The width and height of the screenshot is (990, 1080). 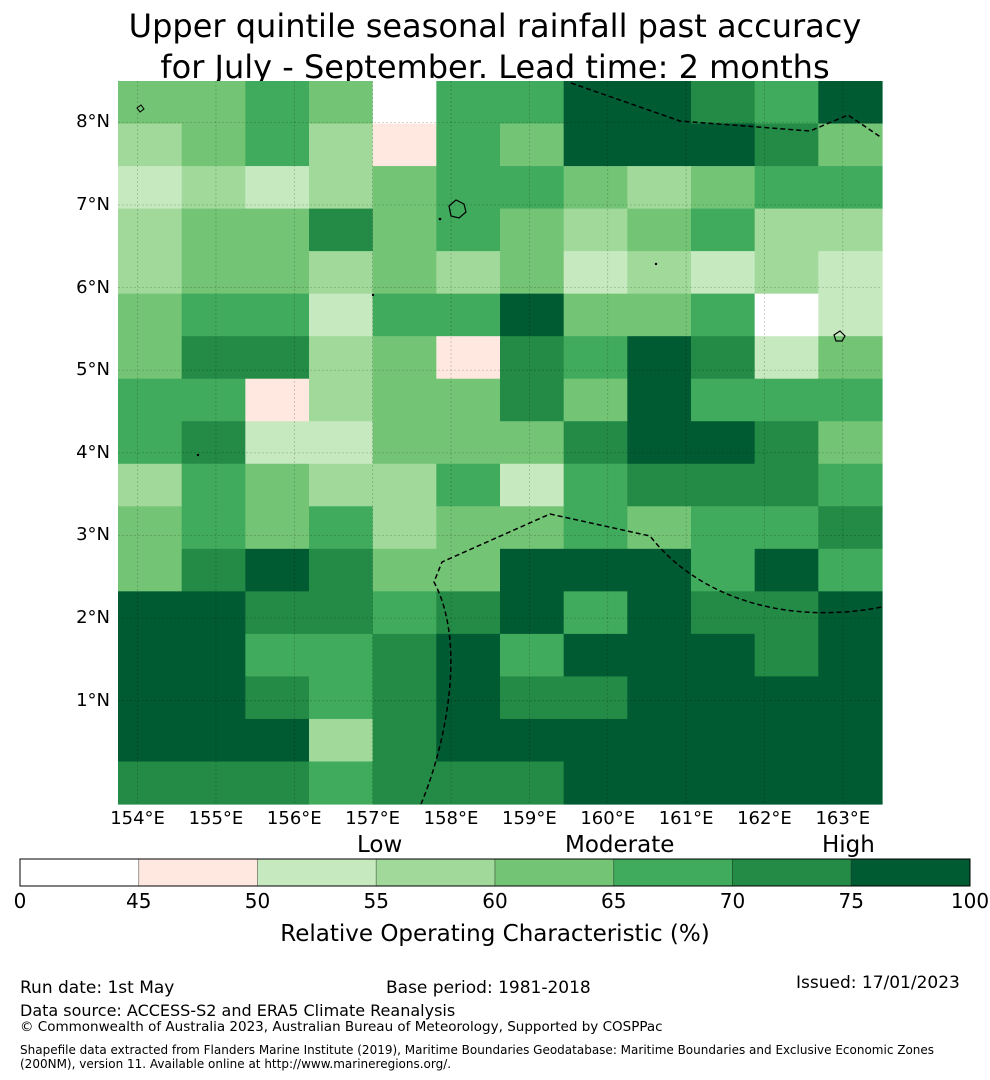 What do you see at coordinates (970, 901) in the screenshot?
I see `colorbar-tick-label: 100` at bounding box center [970, 901].